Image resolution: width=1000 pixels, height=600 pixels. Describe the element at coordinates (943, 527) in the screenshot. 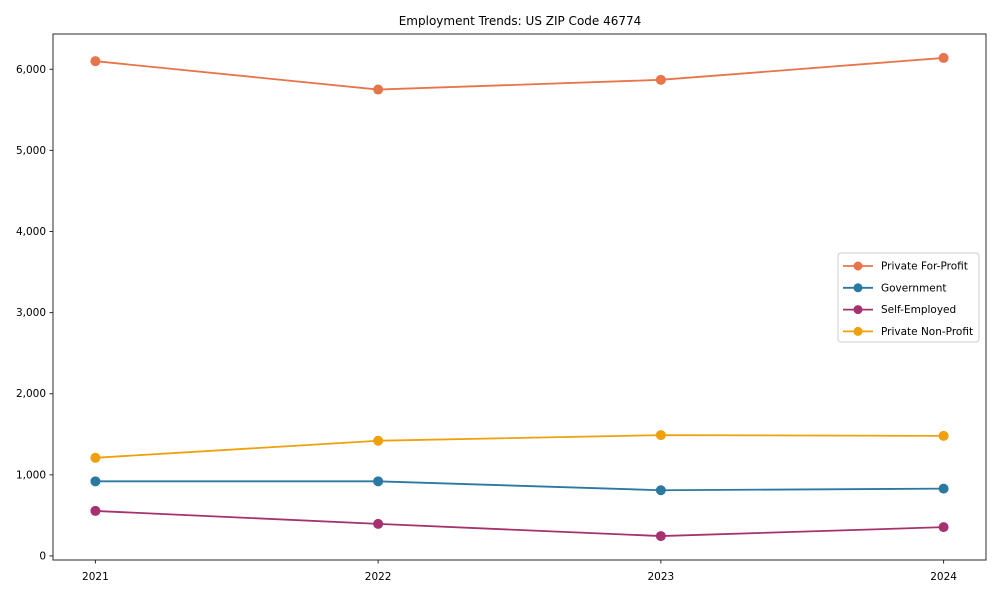

I see `data-point-self-employed-2024` at that location.